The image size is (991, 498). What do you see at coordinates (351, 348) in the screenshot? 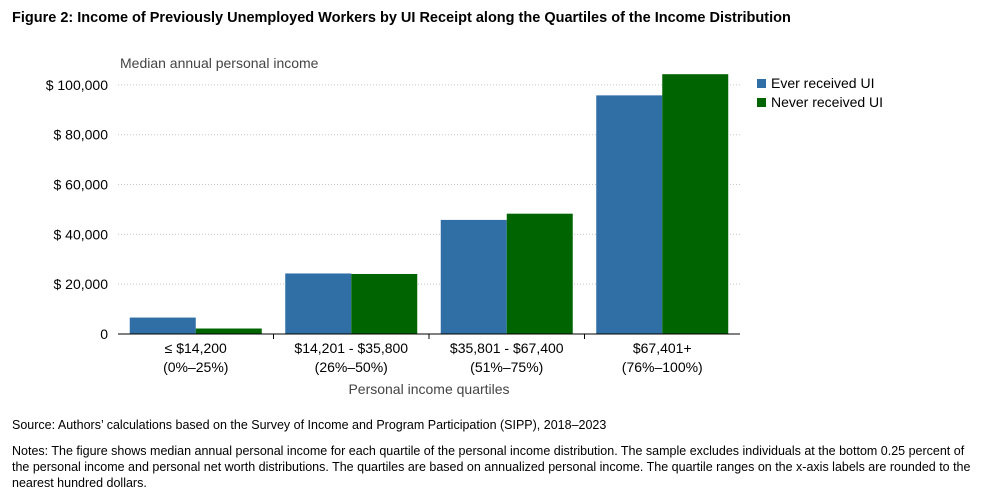
I see `x-tick-label: $14,201 - $35,800` at bounding box center [351, 348].